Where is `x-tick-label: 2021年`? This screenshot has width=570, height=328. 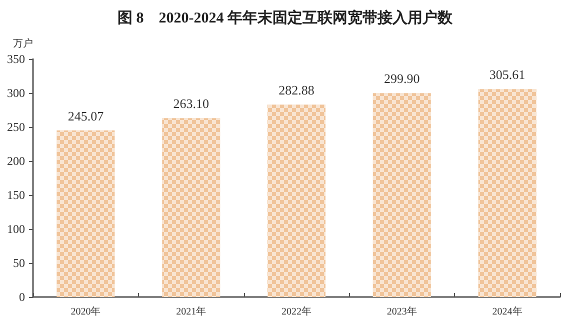
x-tick-label: 2021年 is located at coordinates (191, 312).